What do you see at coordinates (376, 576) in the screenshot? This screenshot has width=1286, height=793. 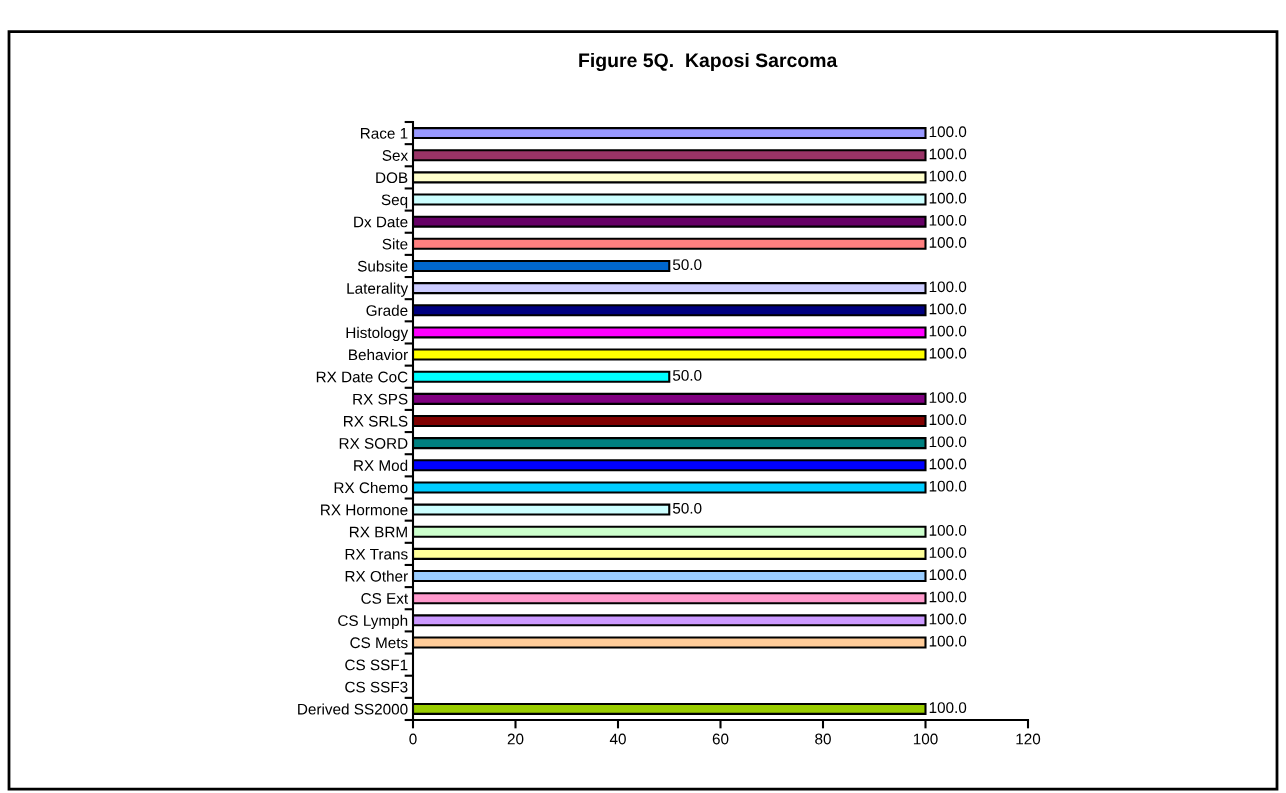 I see `y-tick-label: RX Other` at bounding box center [376, 576].